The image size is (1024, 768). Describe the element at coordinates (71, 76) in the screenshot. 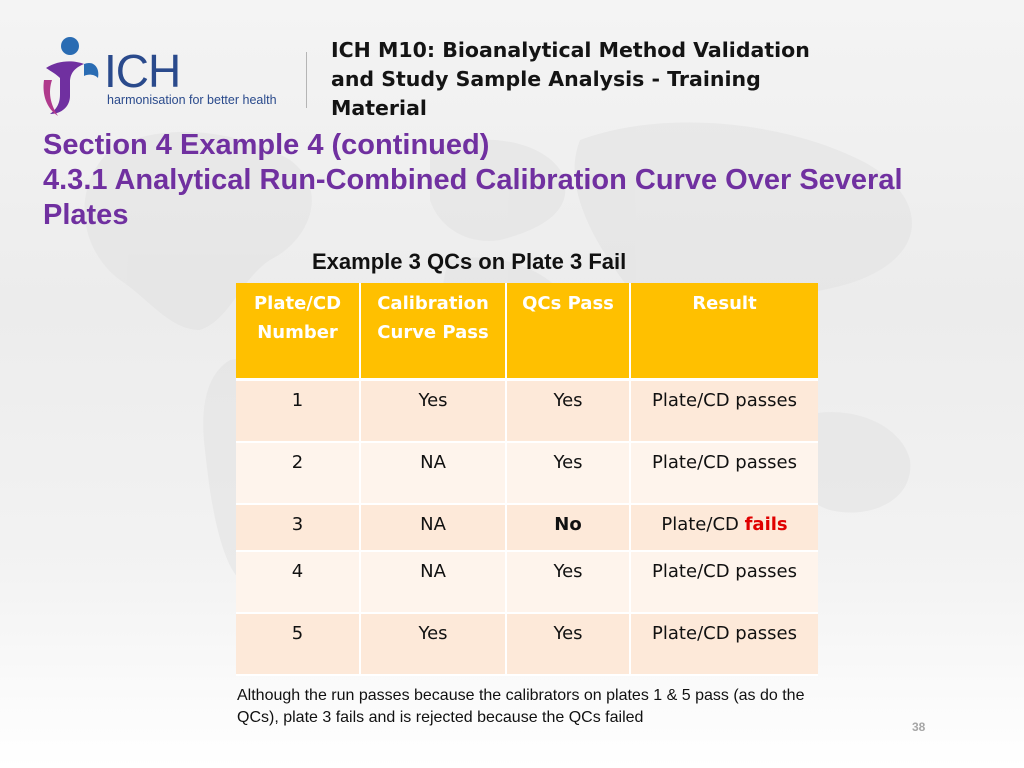

I see `ich-figure-icon` at that location.